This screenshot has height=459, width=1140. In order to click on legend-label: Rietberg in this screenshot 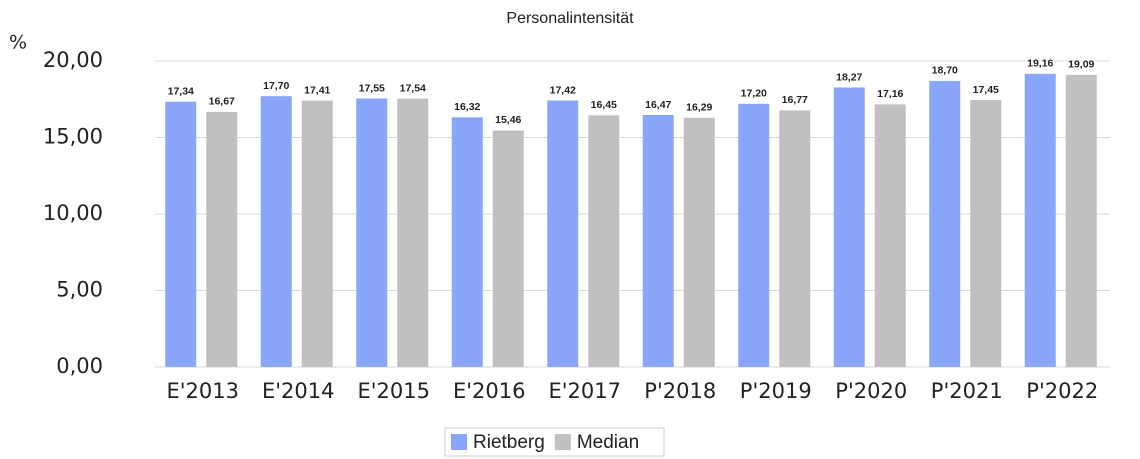, I will do `click(509, 442)`.